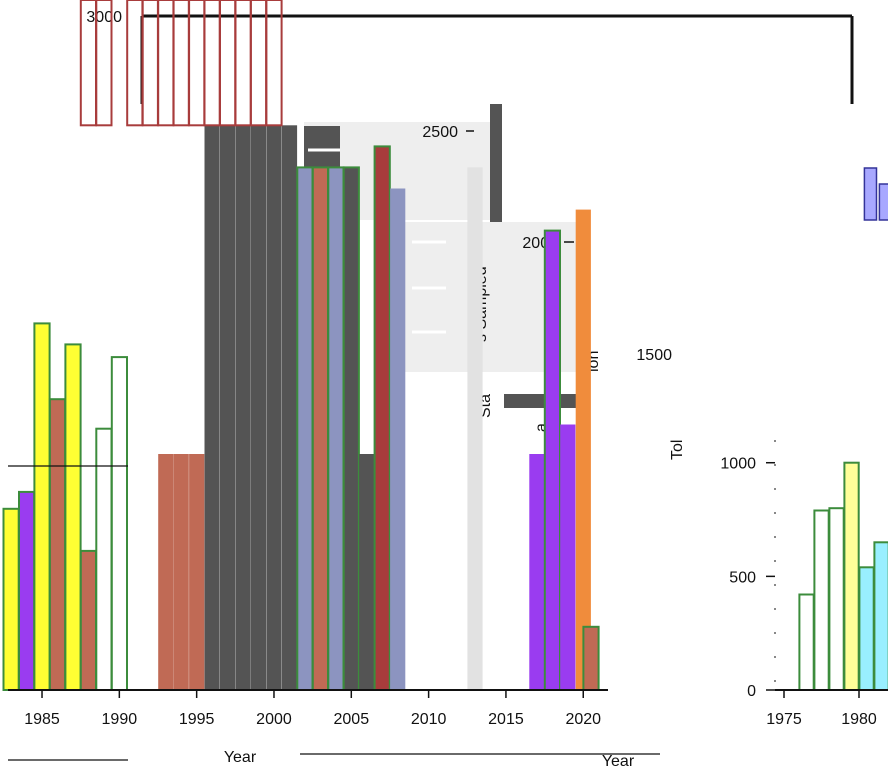 The image size is (888, 769). Describe the element at coordinates (677, 450) in the screenshot. I see `right-y-axis-title: Tol` at that location.